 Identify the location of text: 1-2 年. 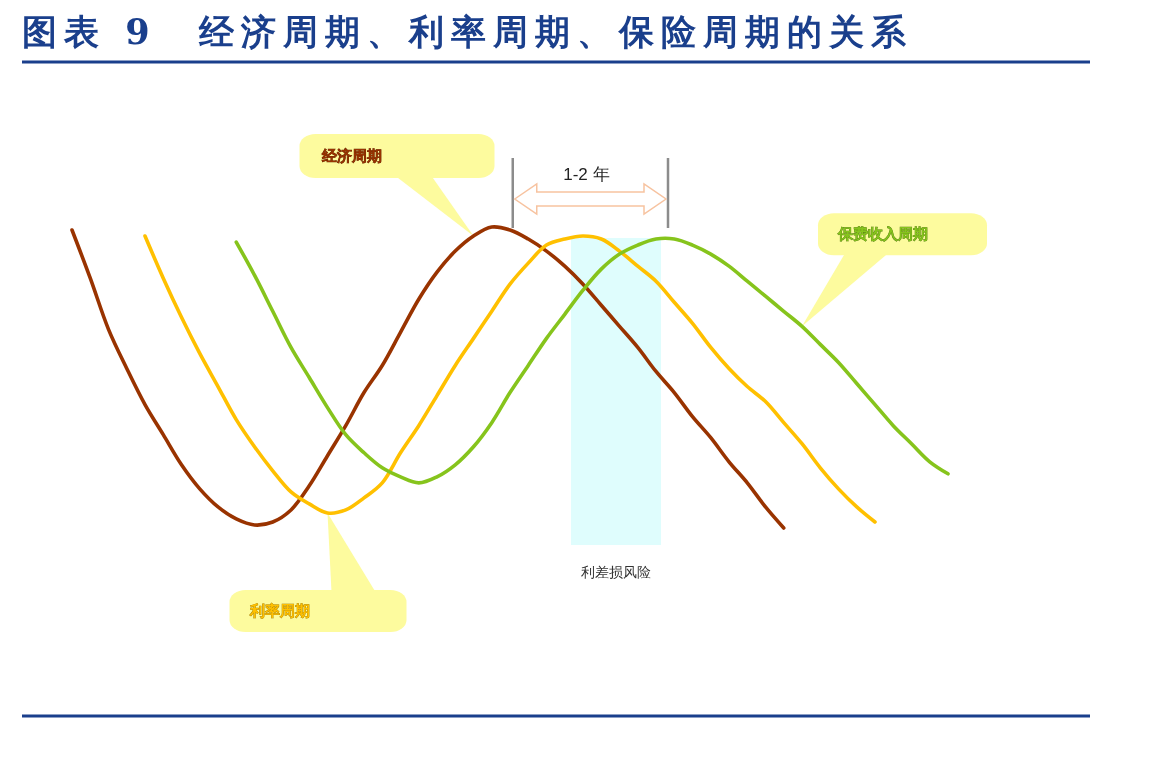
(586, 174).